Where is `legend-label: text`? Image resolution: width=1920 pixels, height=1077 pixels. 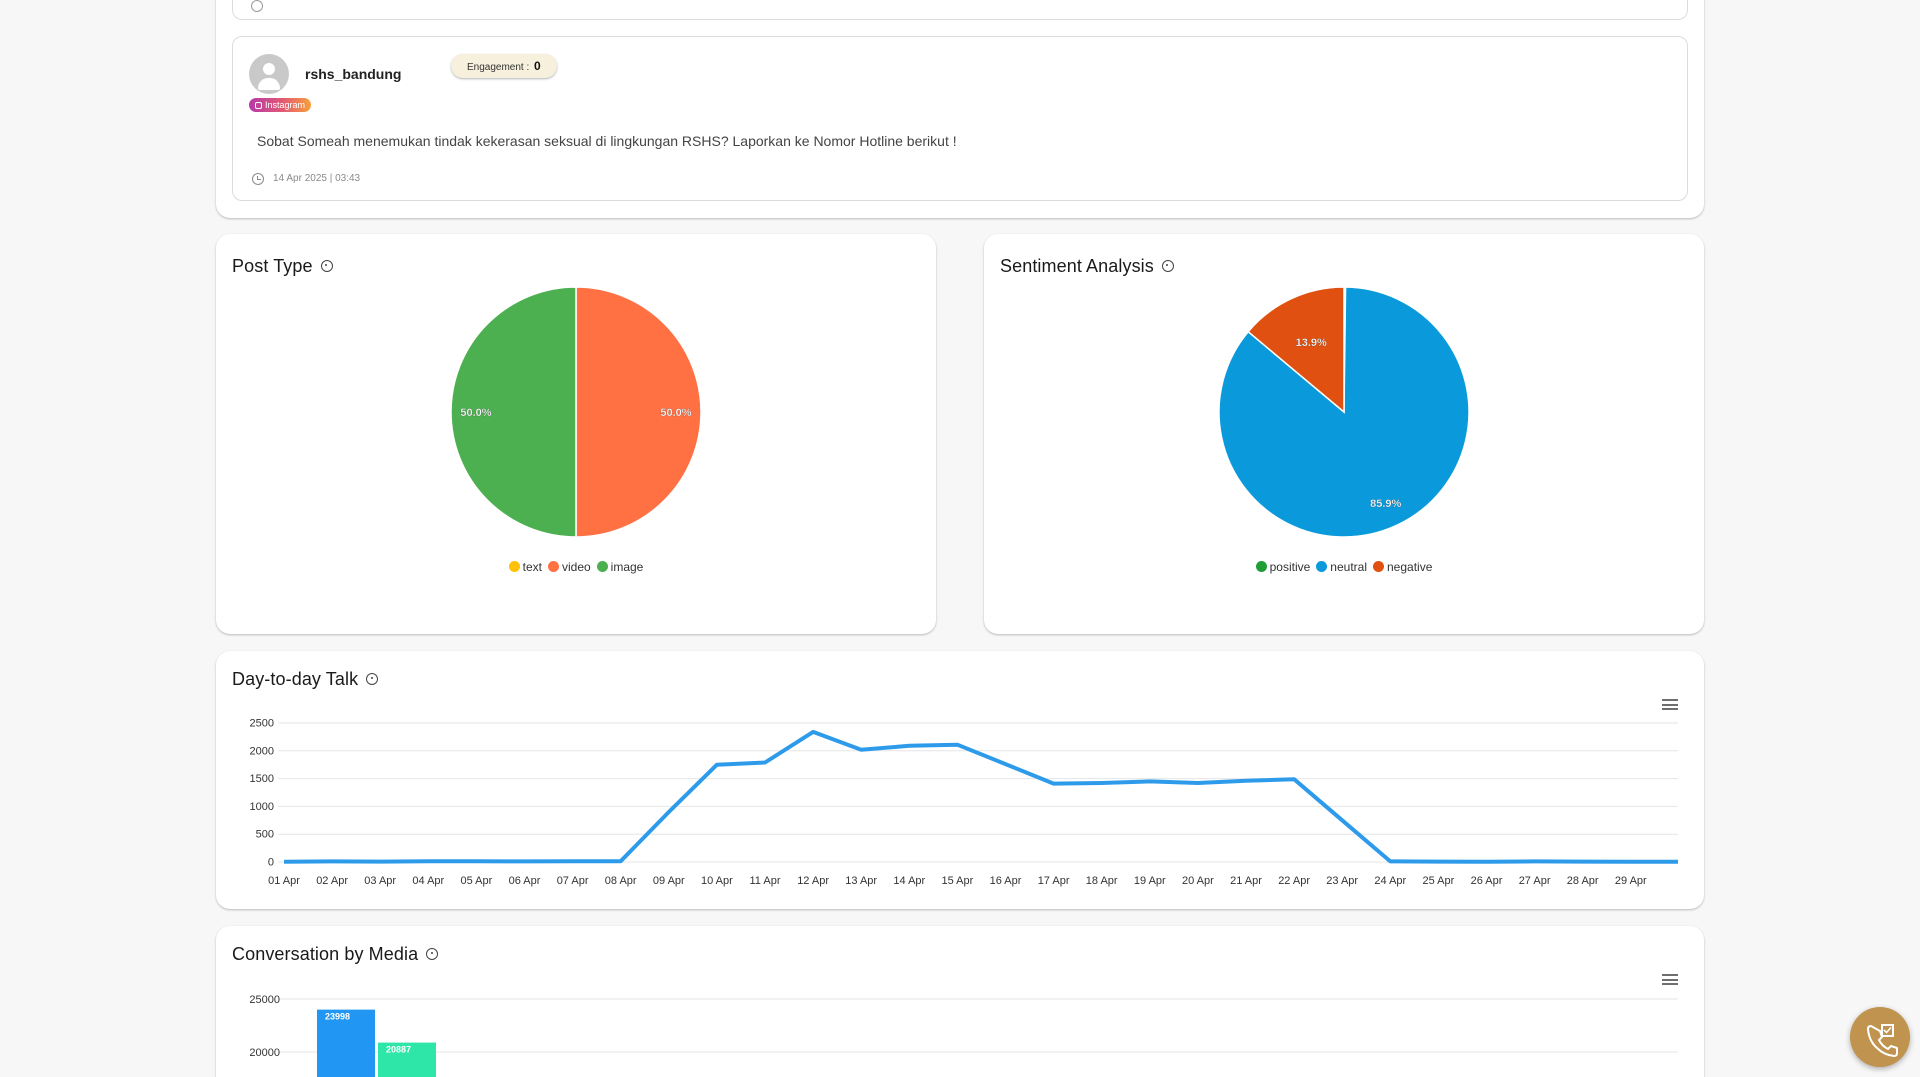
legend-label: text is located at coordinates (532, 567).